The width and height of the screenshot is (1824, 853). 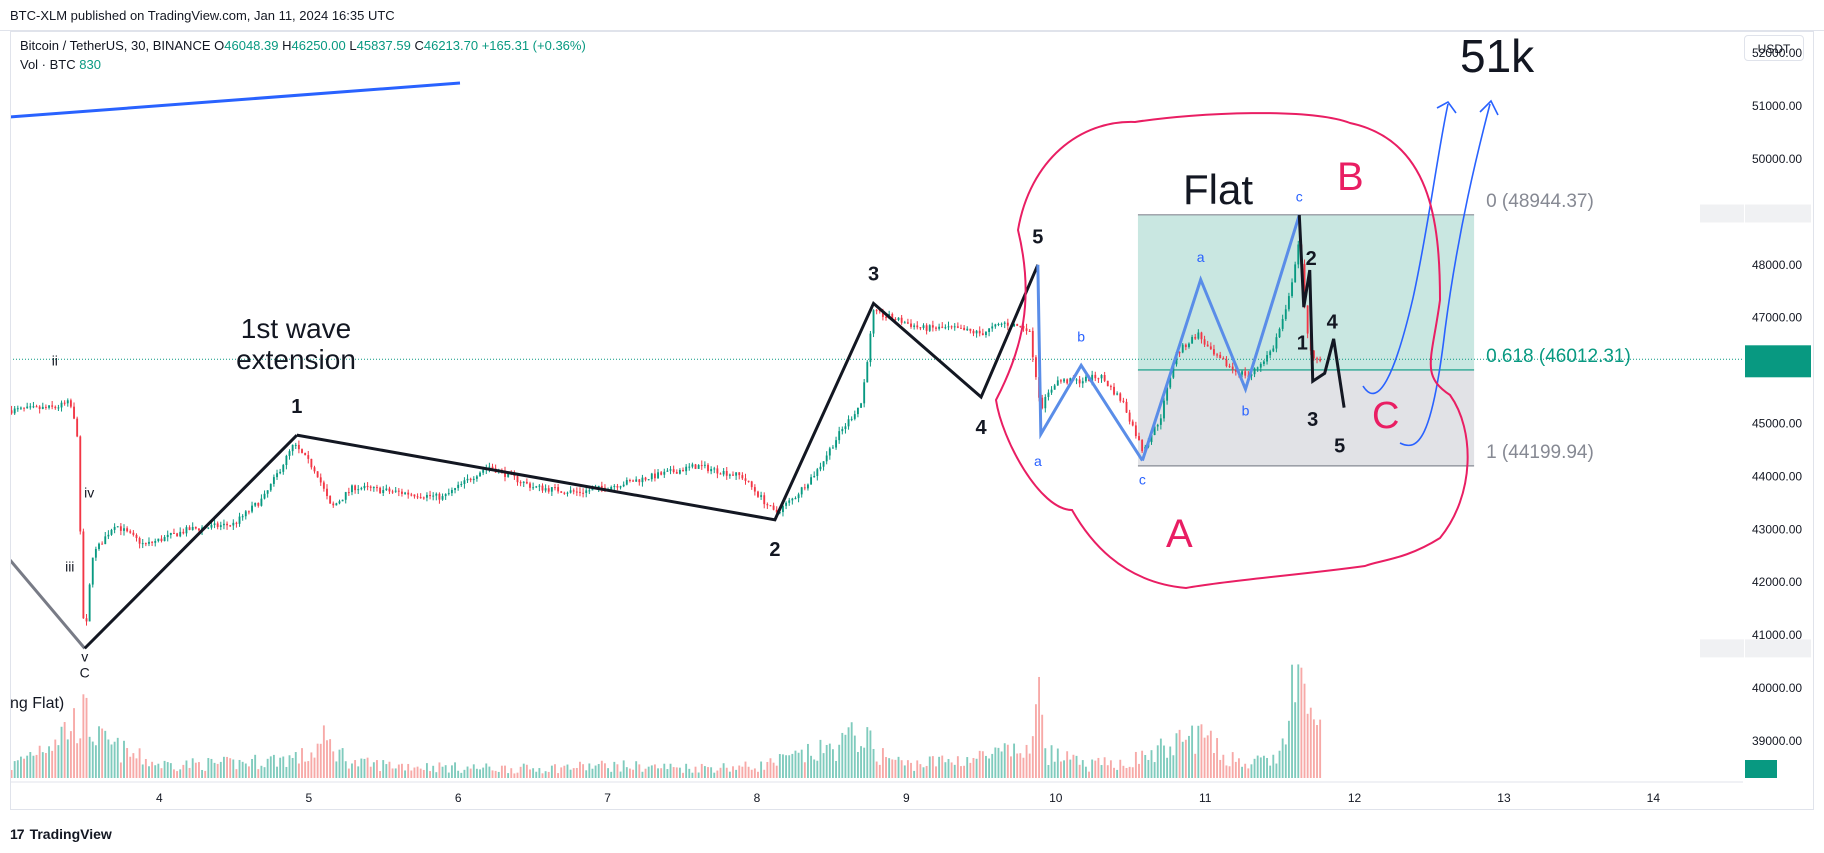 What do you see at coordinates (1774, 48) in the screenshot?
I see `currency-button: USDT` at bounding box center [1774, 48].